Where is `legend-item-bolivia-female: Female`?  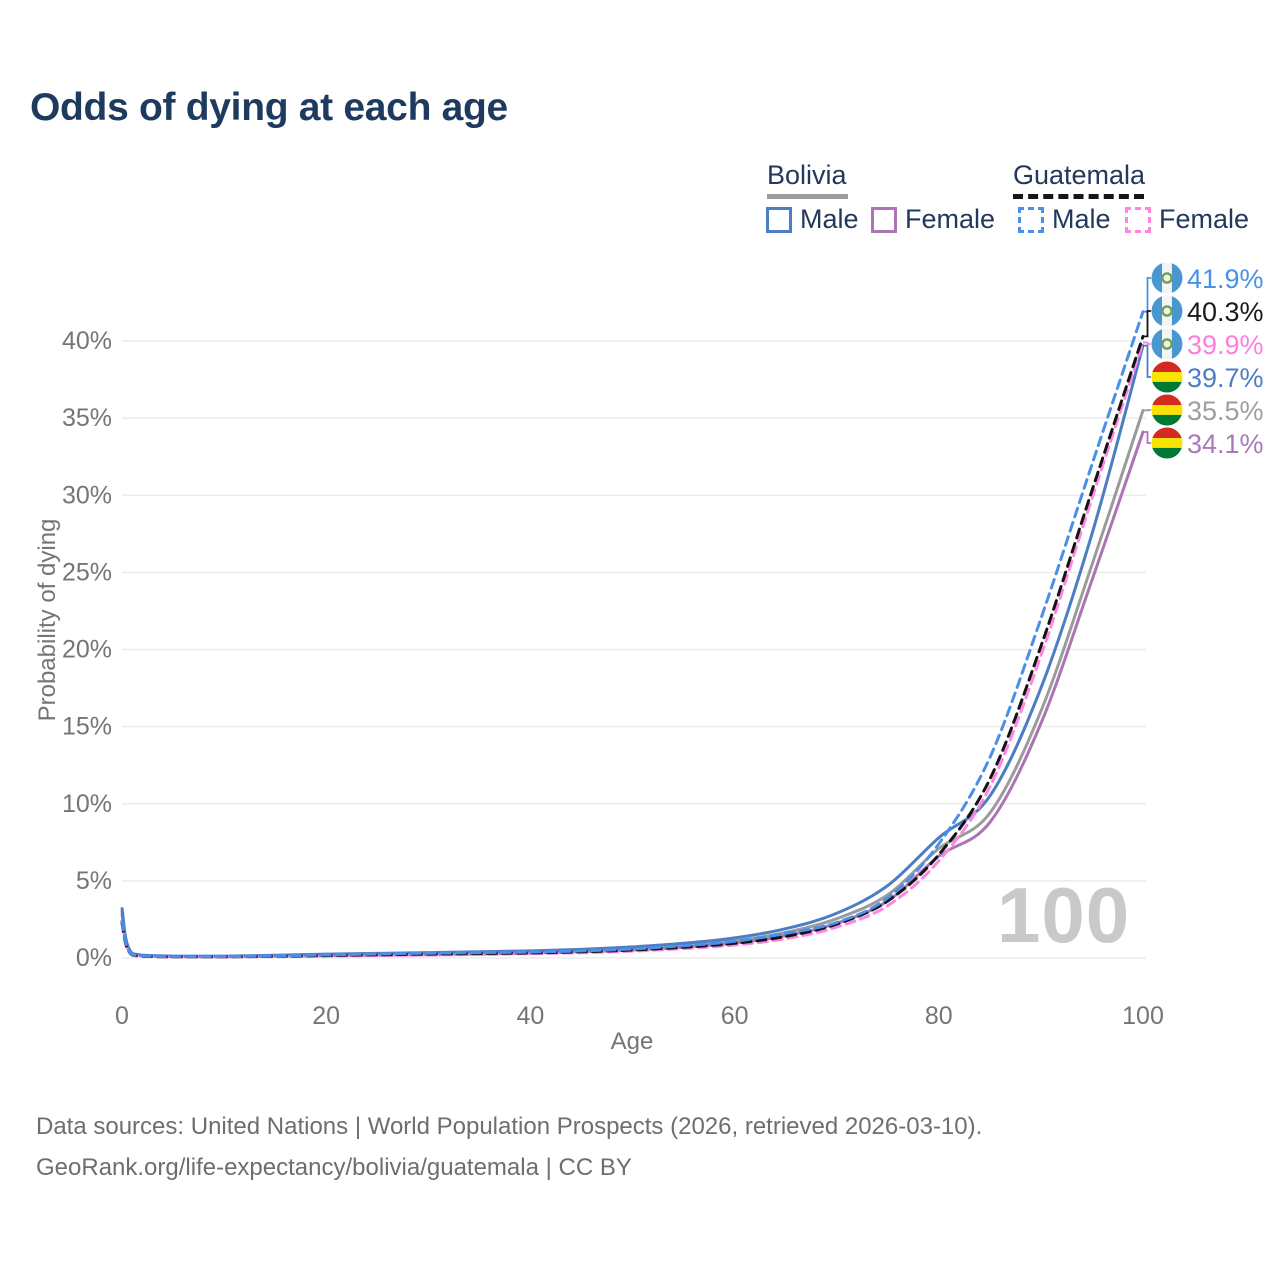 legend-item-bolivia-female: Female is located at coordinates (933, 219).